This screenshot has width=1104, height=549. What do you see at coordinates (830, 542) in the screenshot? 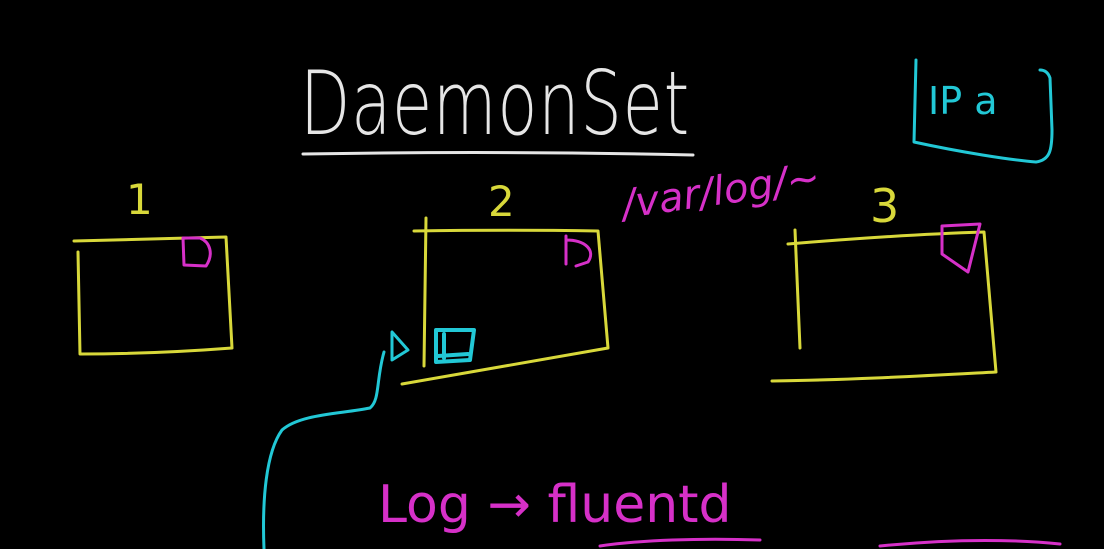
I see `cut-off-stroke` at bounding box center [830, 542].